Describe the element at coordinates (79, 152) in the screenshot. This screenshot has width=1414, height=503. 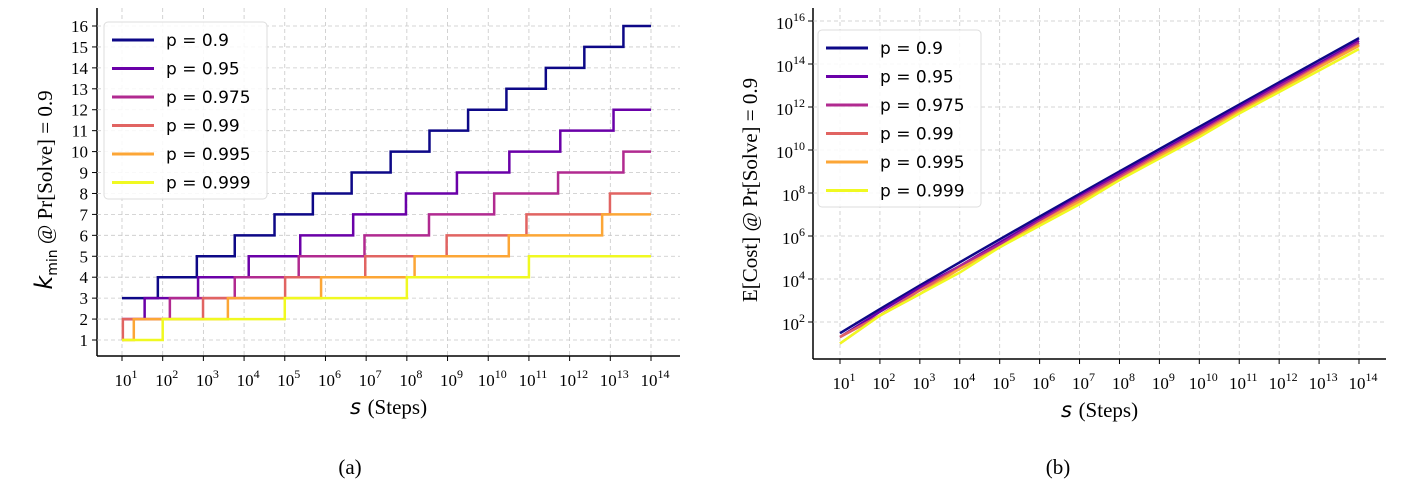
I see `y-tick-label: 10` at that location.